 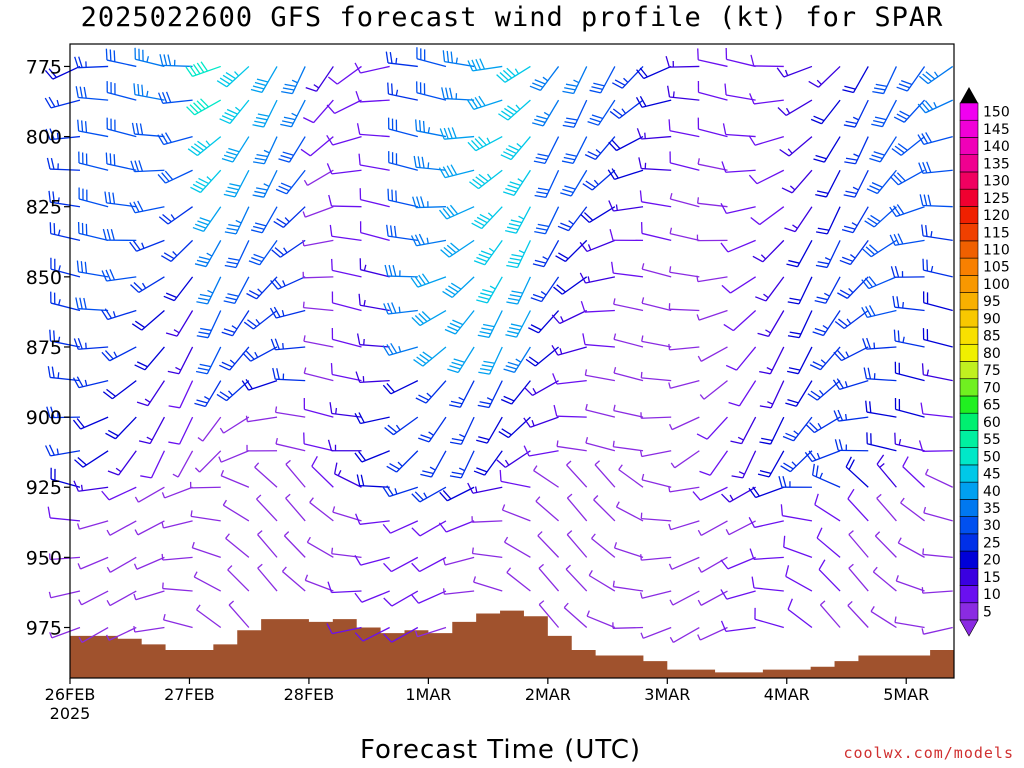 What do you see at coordinates (44, 558) in the screenshot?
I see `y-tick-label: 950` at bounding box center [44, 558].